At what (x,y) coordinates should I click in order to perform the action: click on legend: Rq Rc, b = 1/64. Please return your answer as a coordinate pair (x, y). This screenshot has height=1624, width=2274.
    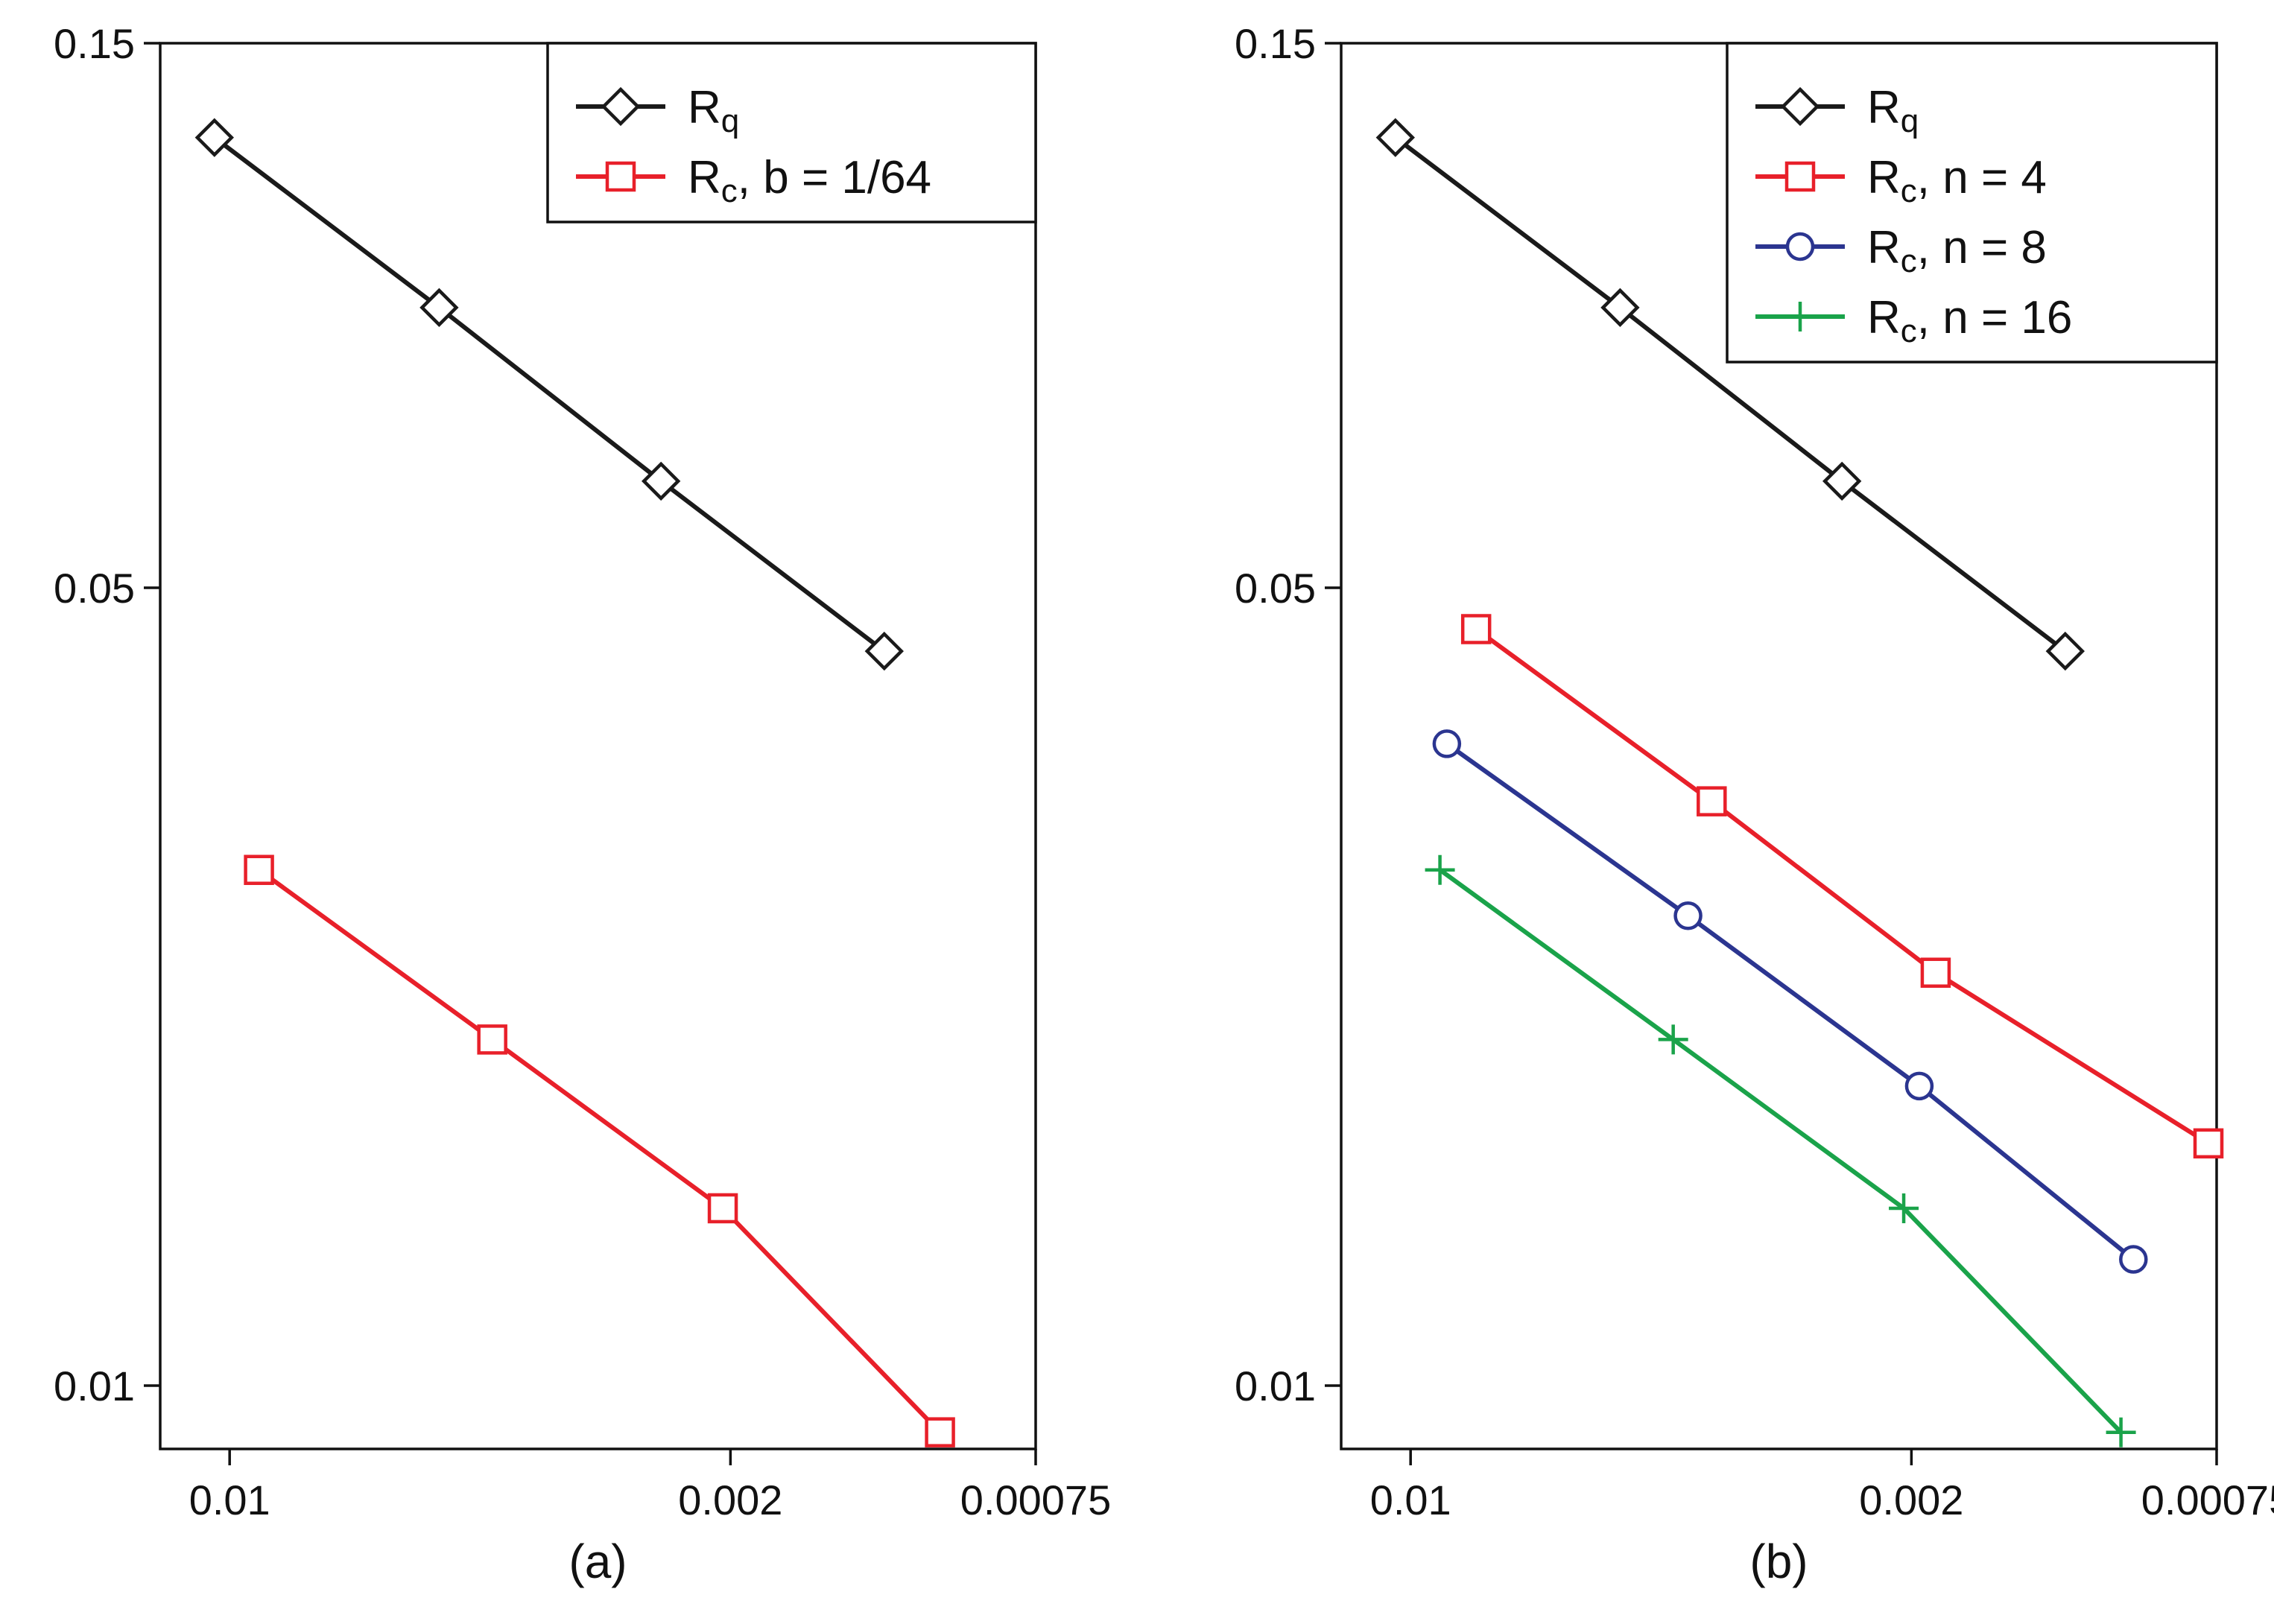
    Looking at the image, I should click on (792, 133).